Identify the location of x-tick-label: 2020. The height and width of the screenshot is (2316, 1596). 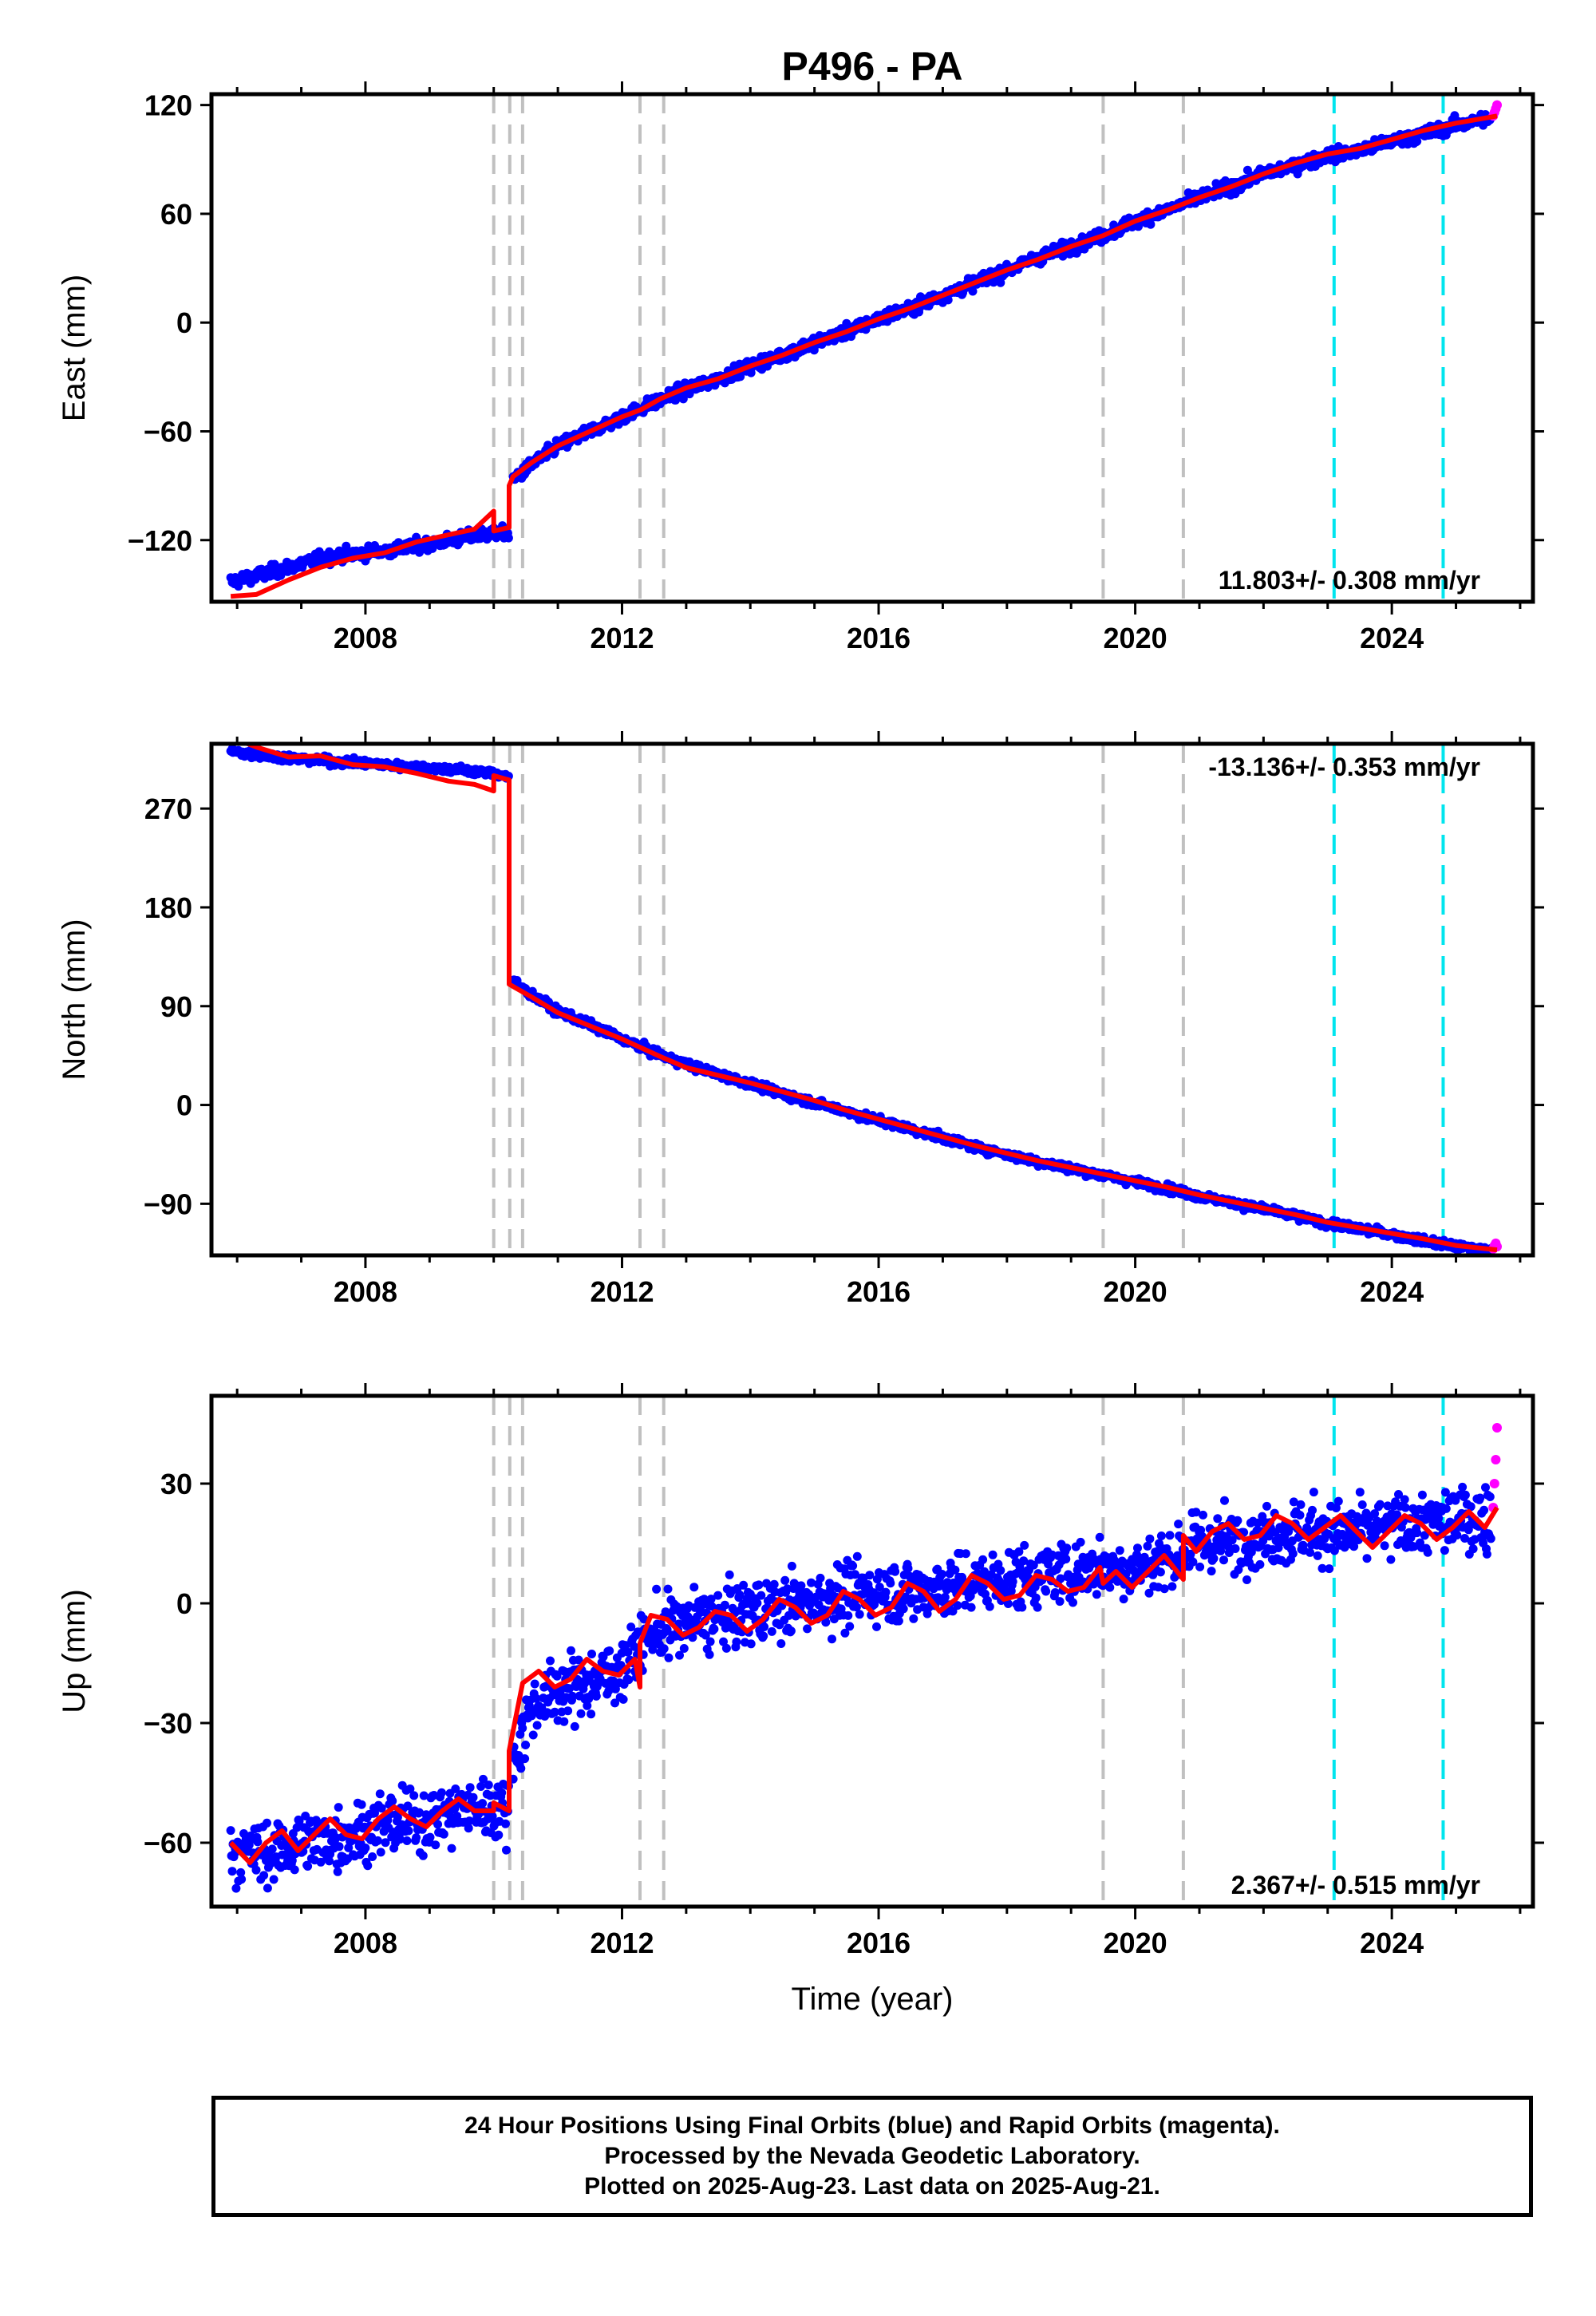
(1135, 1291).